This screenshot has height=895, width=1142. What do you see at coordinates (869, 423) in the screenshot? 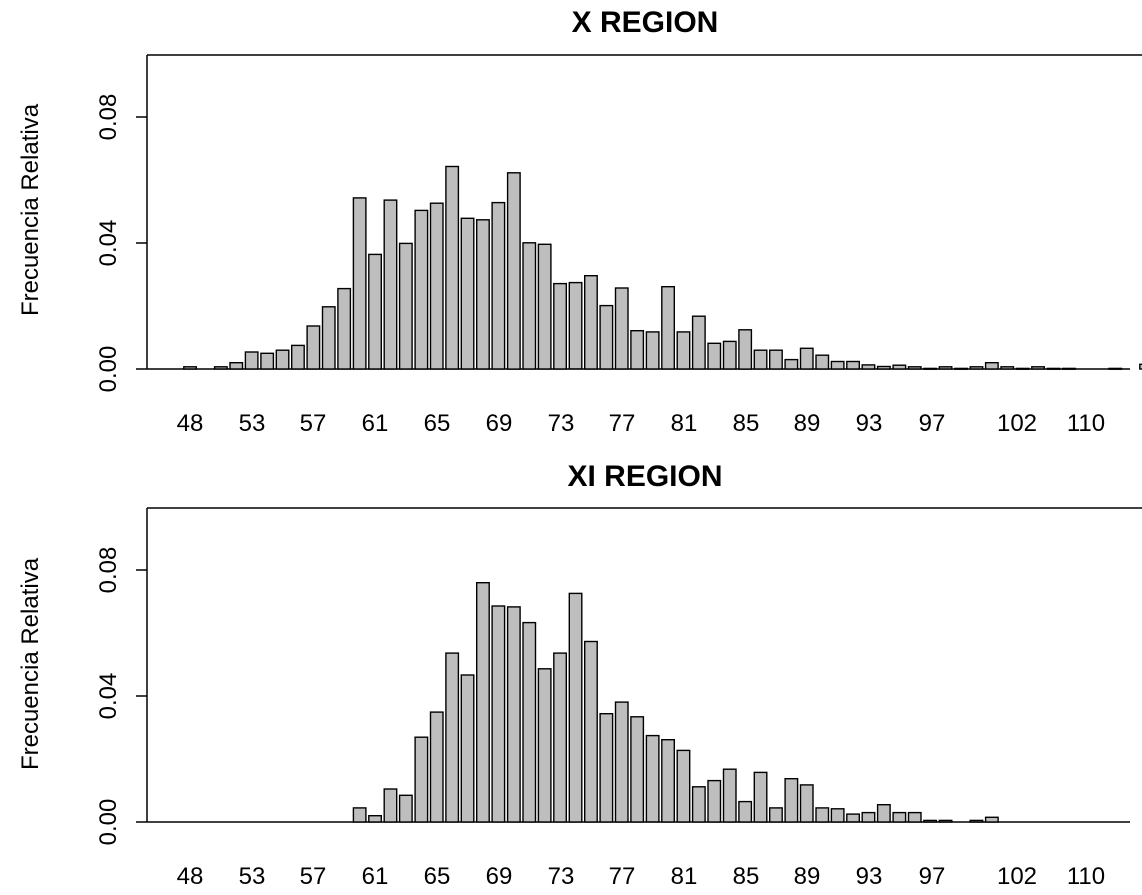
I see `x-tick-label: 93` at bounding box center [869, 423].